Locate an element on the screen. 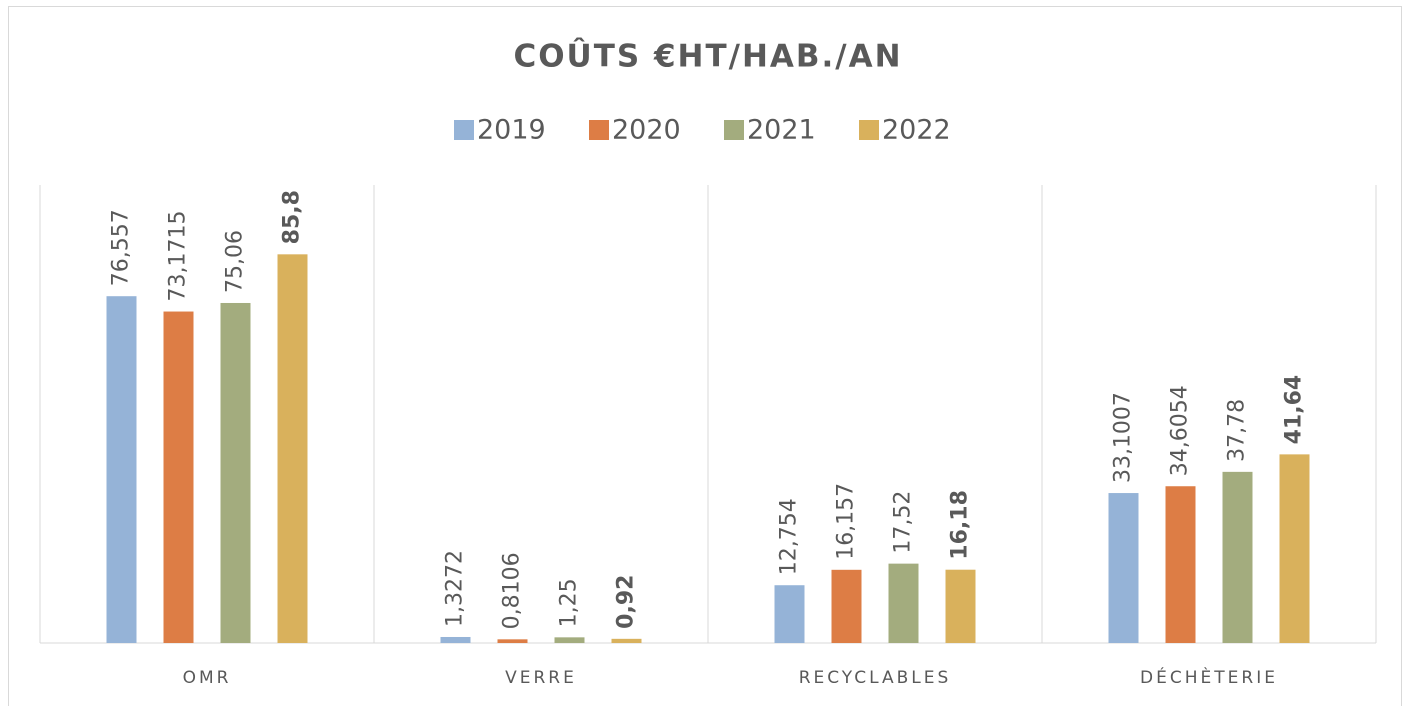 This screenshot has height=706, width=1410. data-label: 76,557 is located at coordinates (121, 247).